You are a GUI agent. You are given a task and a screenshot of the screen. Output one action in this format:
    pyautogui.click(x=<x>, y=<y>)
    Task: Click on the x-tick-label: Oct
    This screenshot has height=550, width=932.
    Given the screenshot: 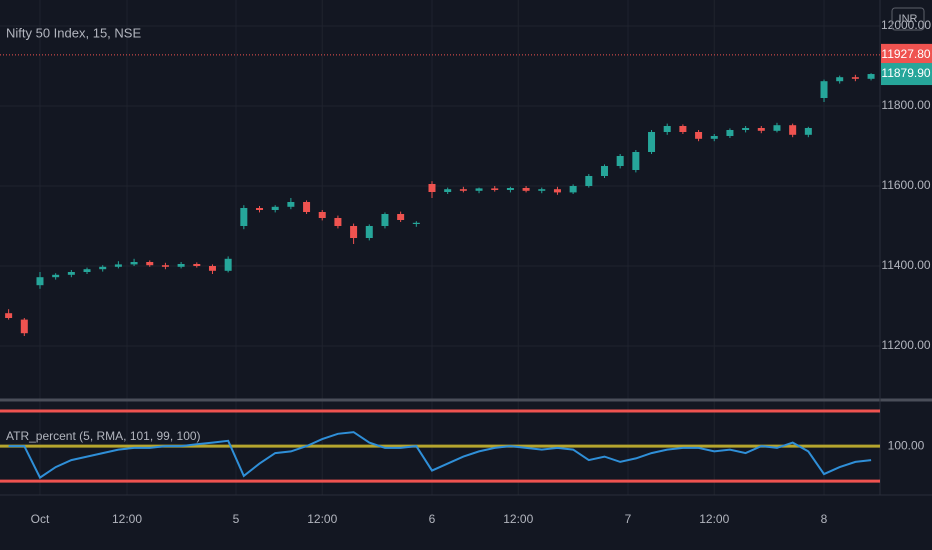 What is the action you would take?
    pyautogui.click(x=40, y=519)
    